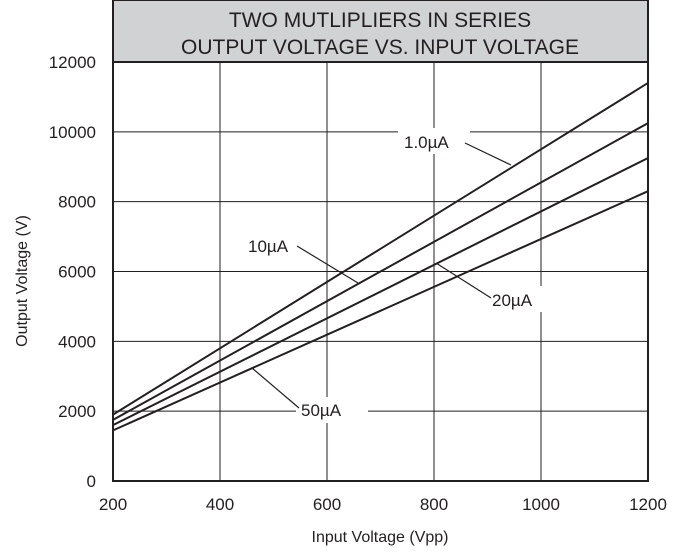 This screenshot has height=552, width=688. I want to click on y-tick-label: 8000, so click(77, 202).